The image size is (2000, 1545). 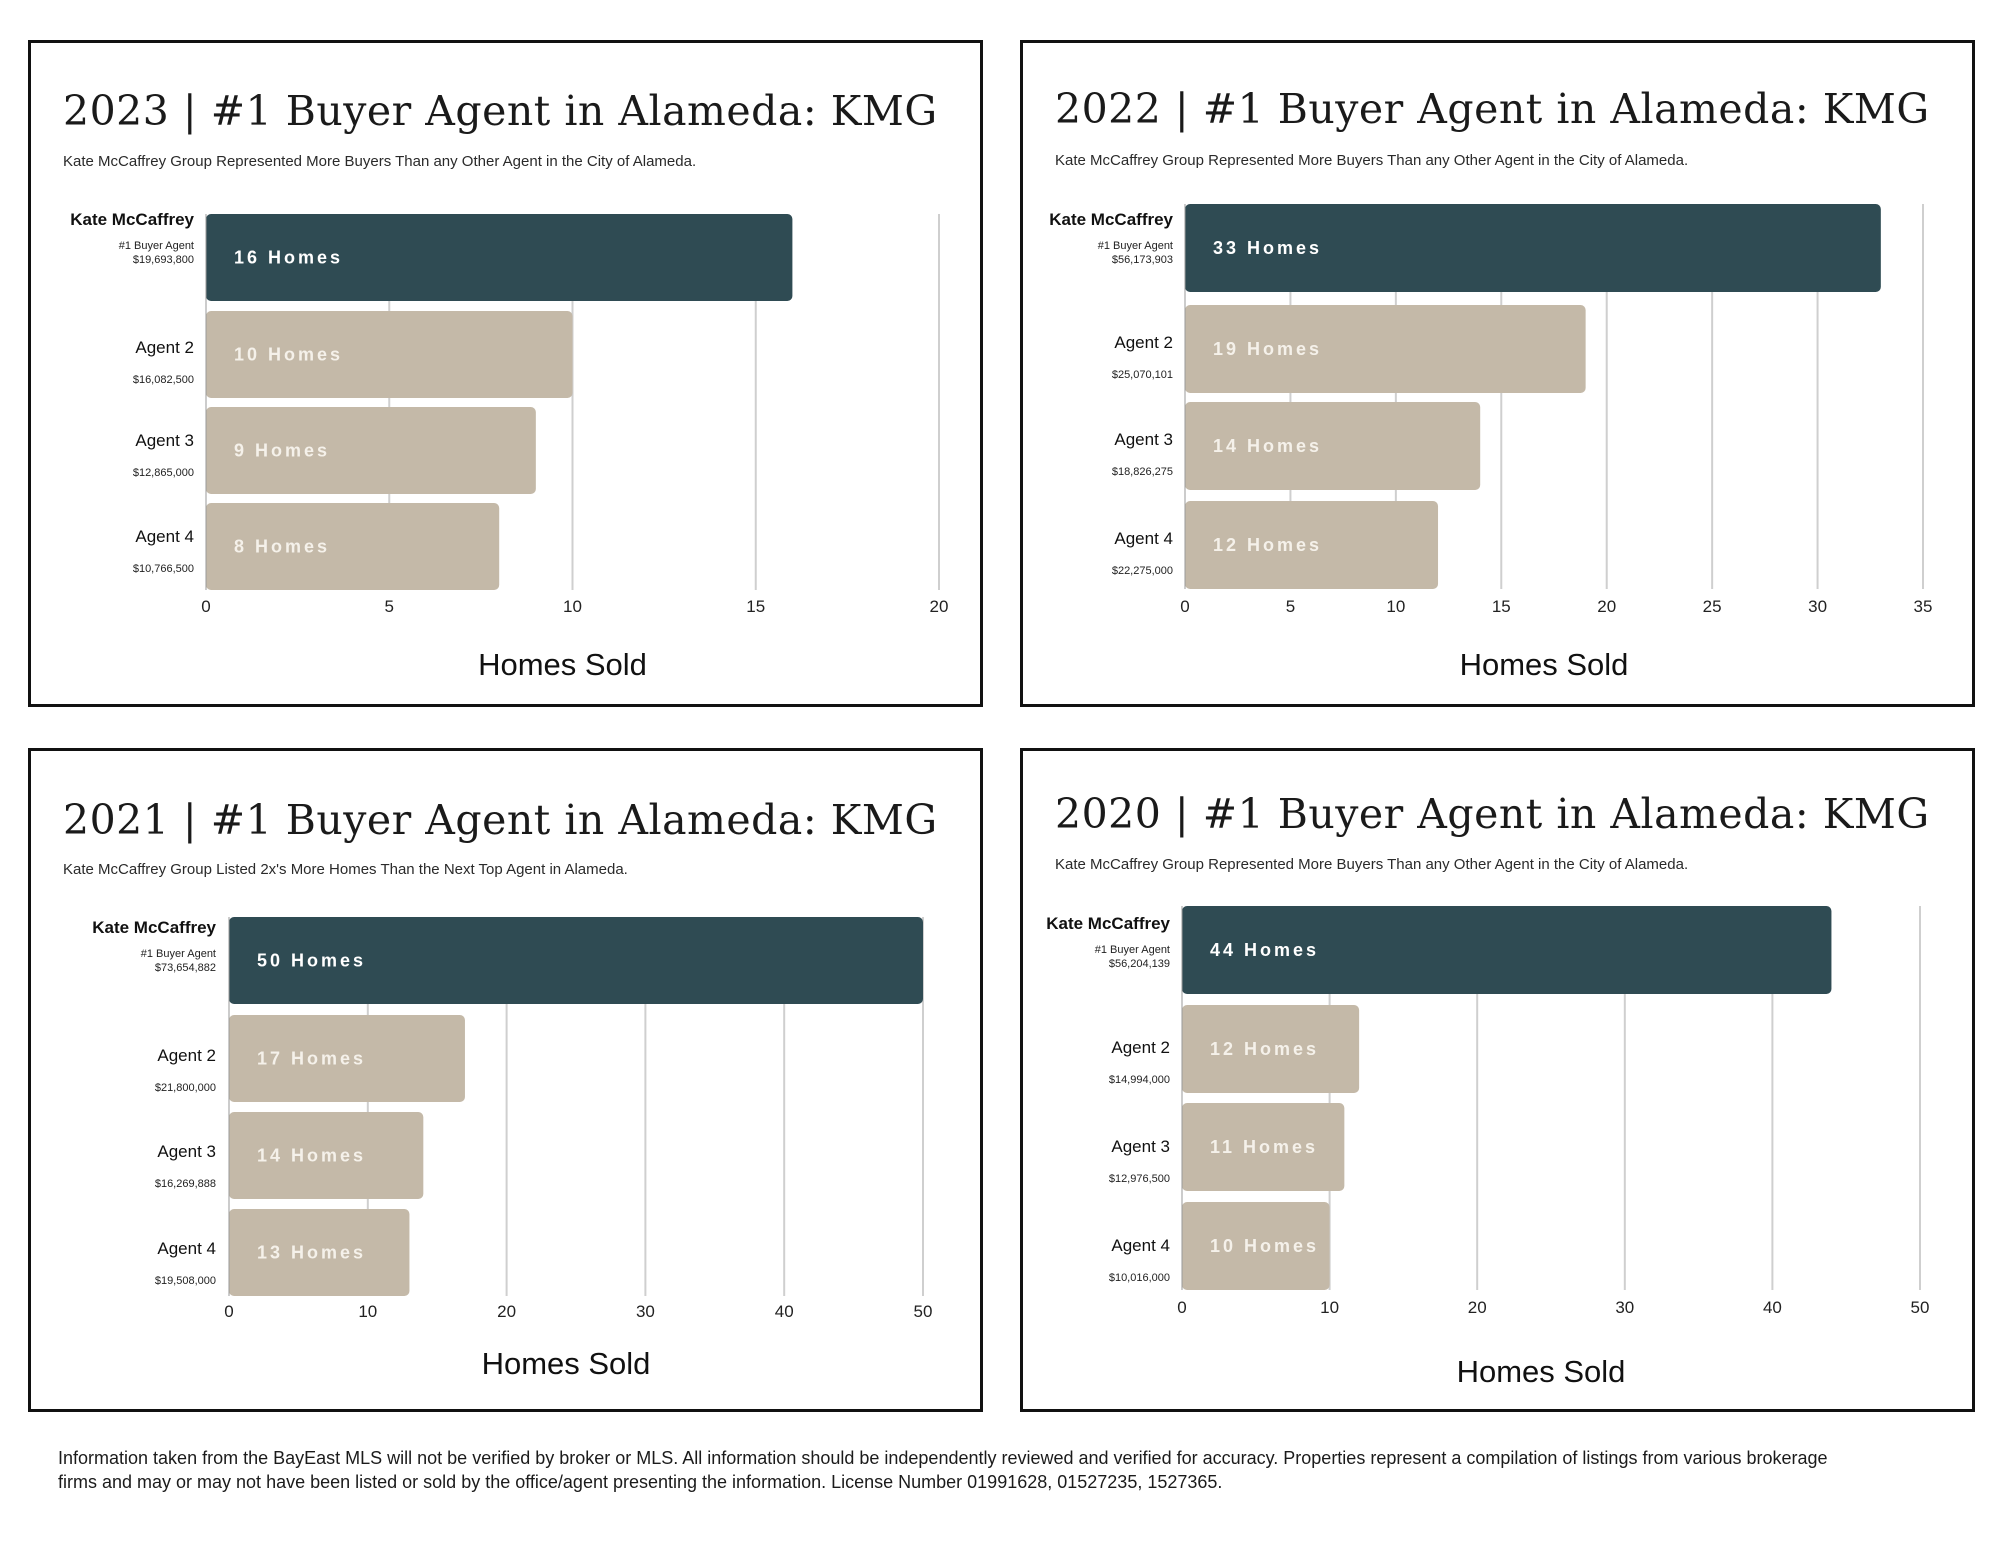 I want to click on chart-title: 2020 | #1 Buyer Agent in Alameda: KMG, so click(x=1492, y=814).